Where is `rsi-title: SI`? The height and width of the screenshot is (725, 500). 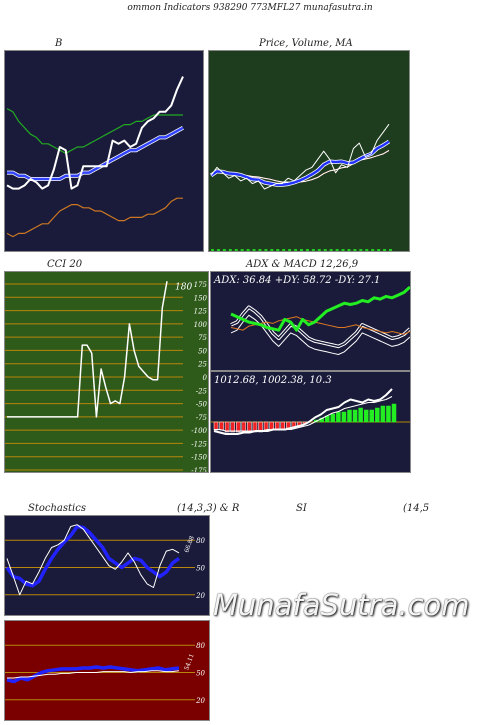 rsi-title: SI is located at coordinates (301, 508).